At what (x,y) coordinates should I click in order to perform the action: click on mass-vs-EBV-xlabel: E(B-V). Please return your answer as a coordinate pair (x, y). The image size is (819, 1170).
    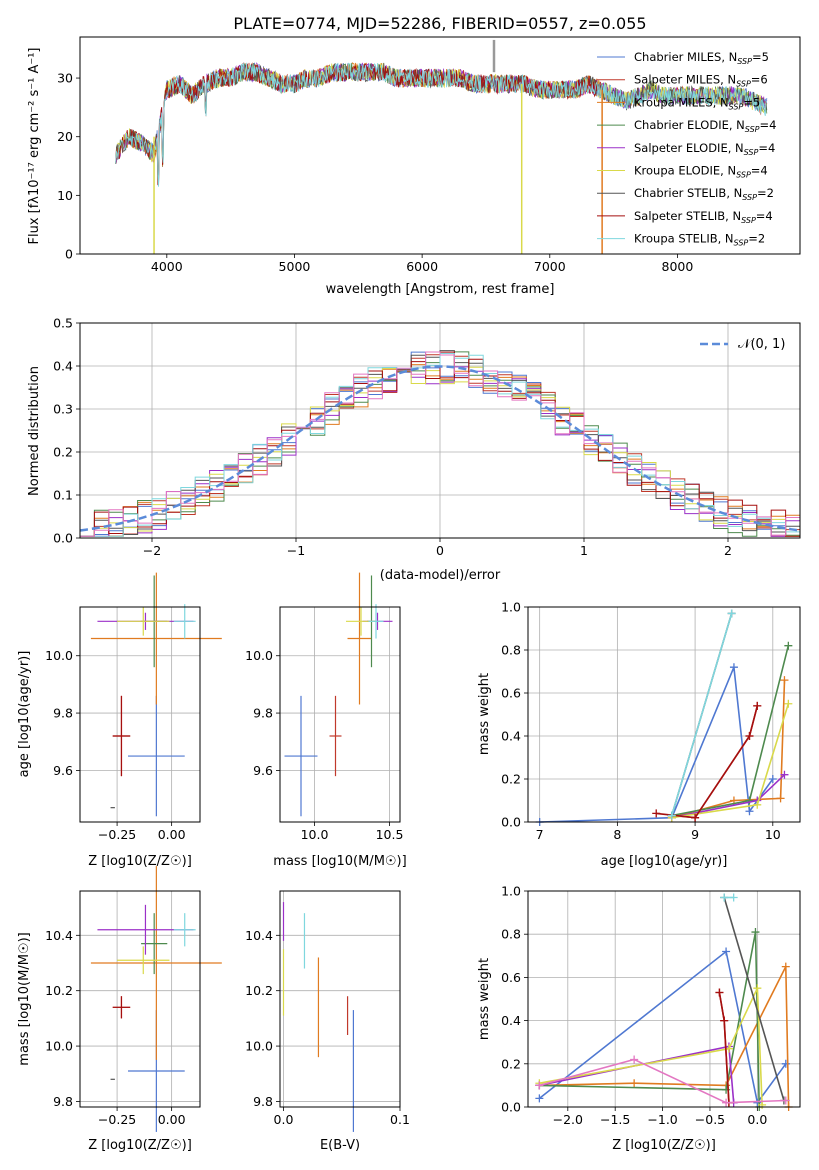
    Looking at the image, I should click on (340, 1145).